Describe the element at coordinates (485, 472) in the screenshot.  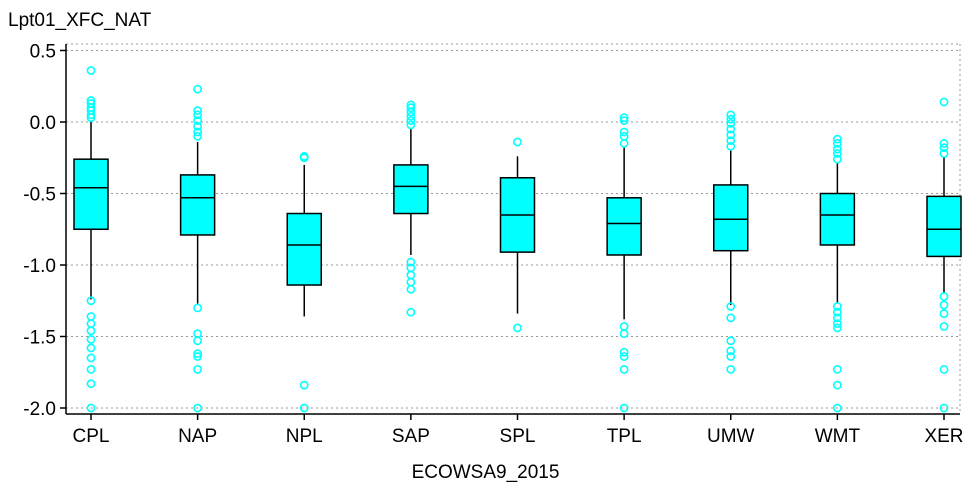
I see `x-axis-label: ECOWSA9_2015` at that location.